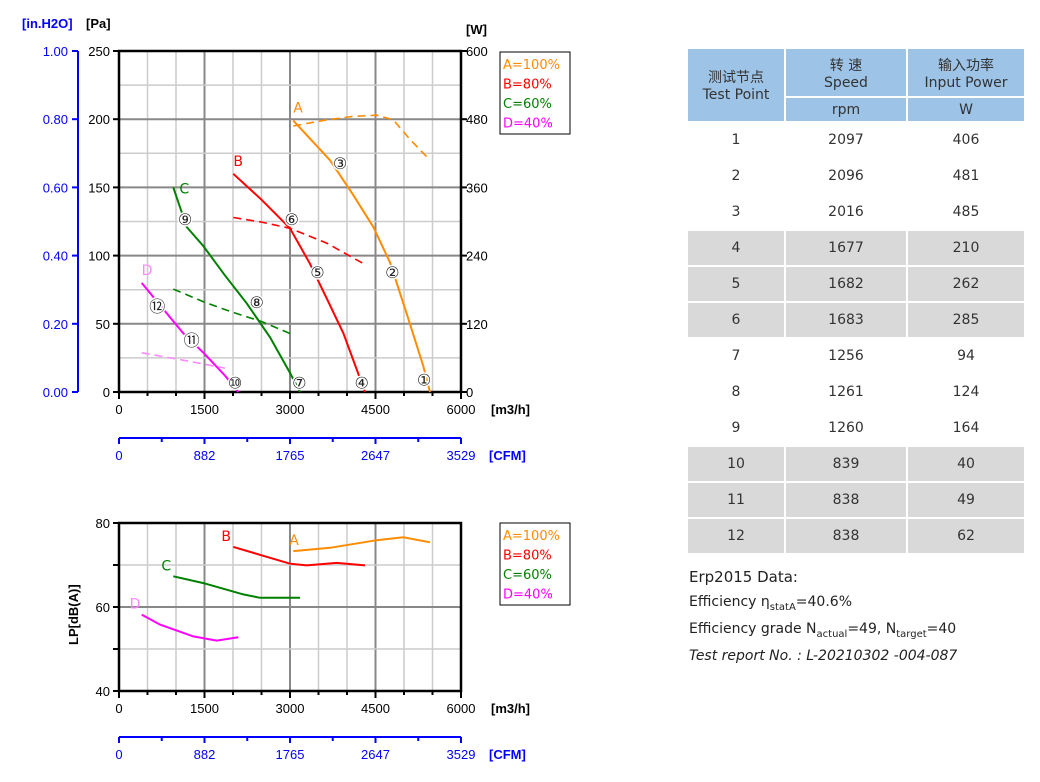  What do you see at coordinates (531, 536) in the screenshot?
I see `legend-item-A: A=100%` at bounding box center [531, 536].